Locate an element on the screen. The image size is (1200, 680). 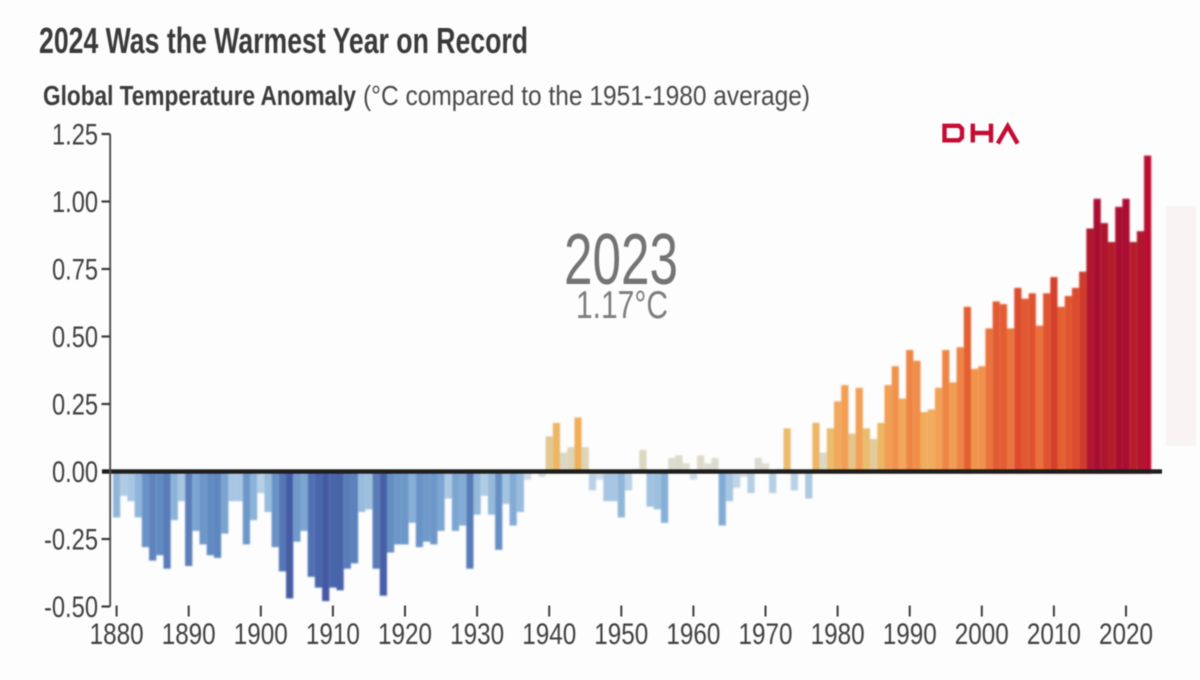
svg-text: 0.25 is located at coordinates (75, 405).